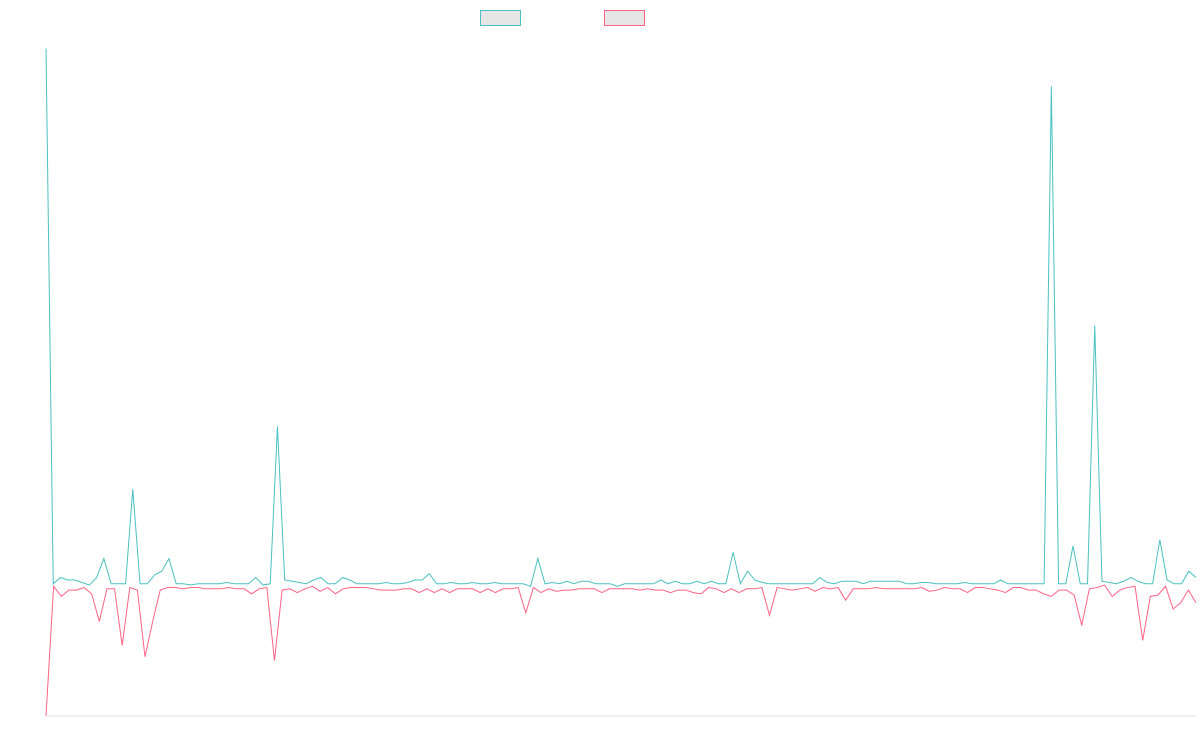  I want to click on chart-legend, so click(562, 18).